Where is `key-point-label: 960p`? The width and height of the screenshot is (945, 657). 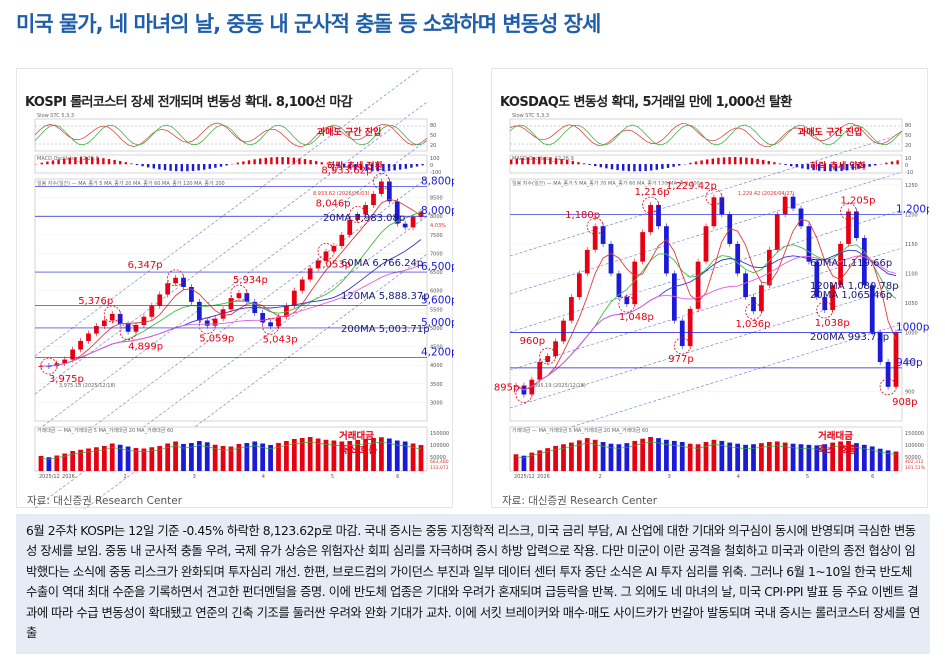 key-point-label: 960p is located at coordinates (532, 341).